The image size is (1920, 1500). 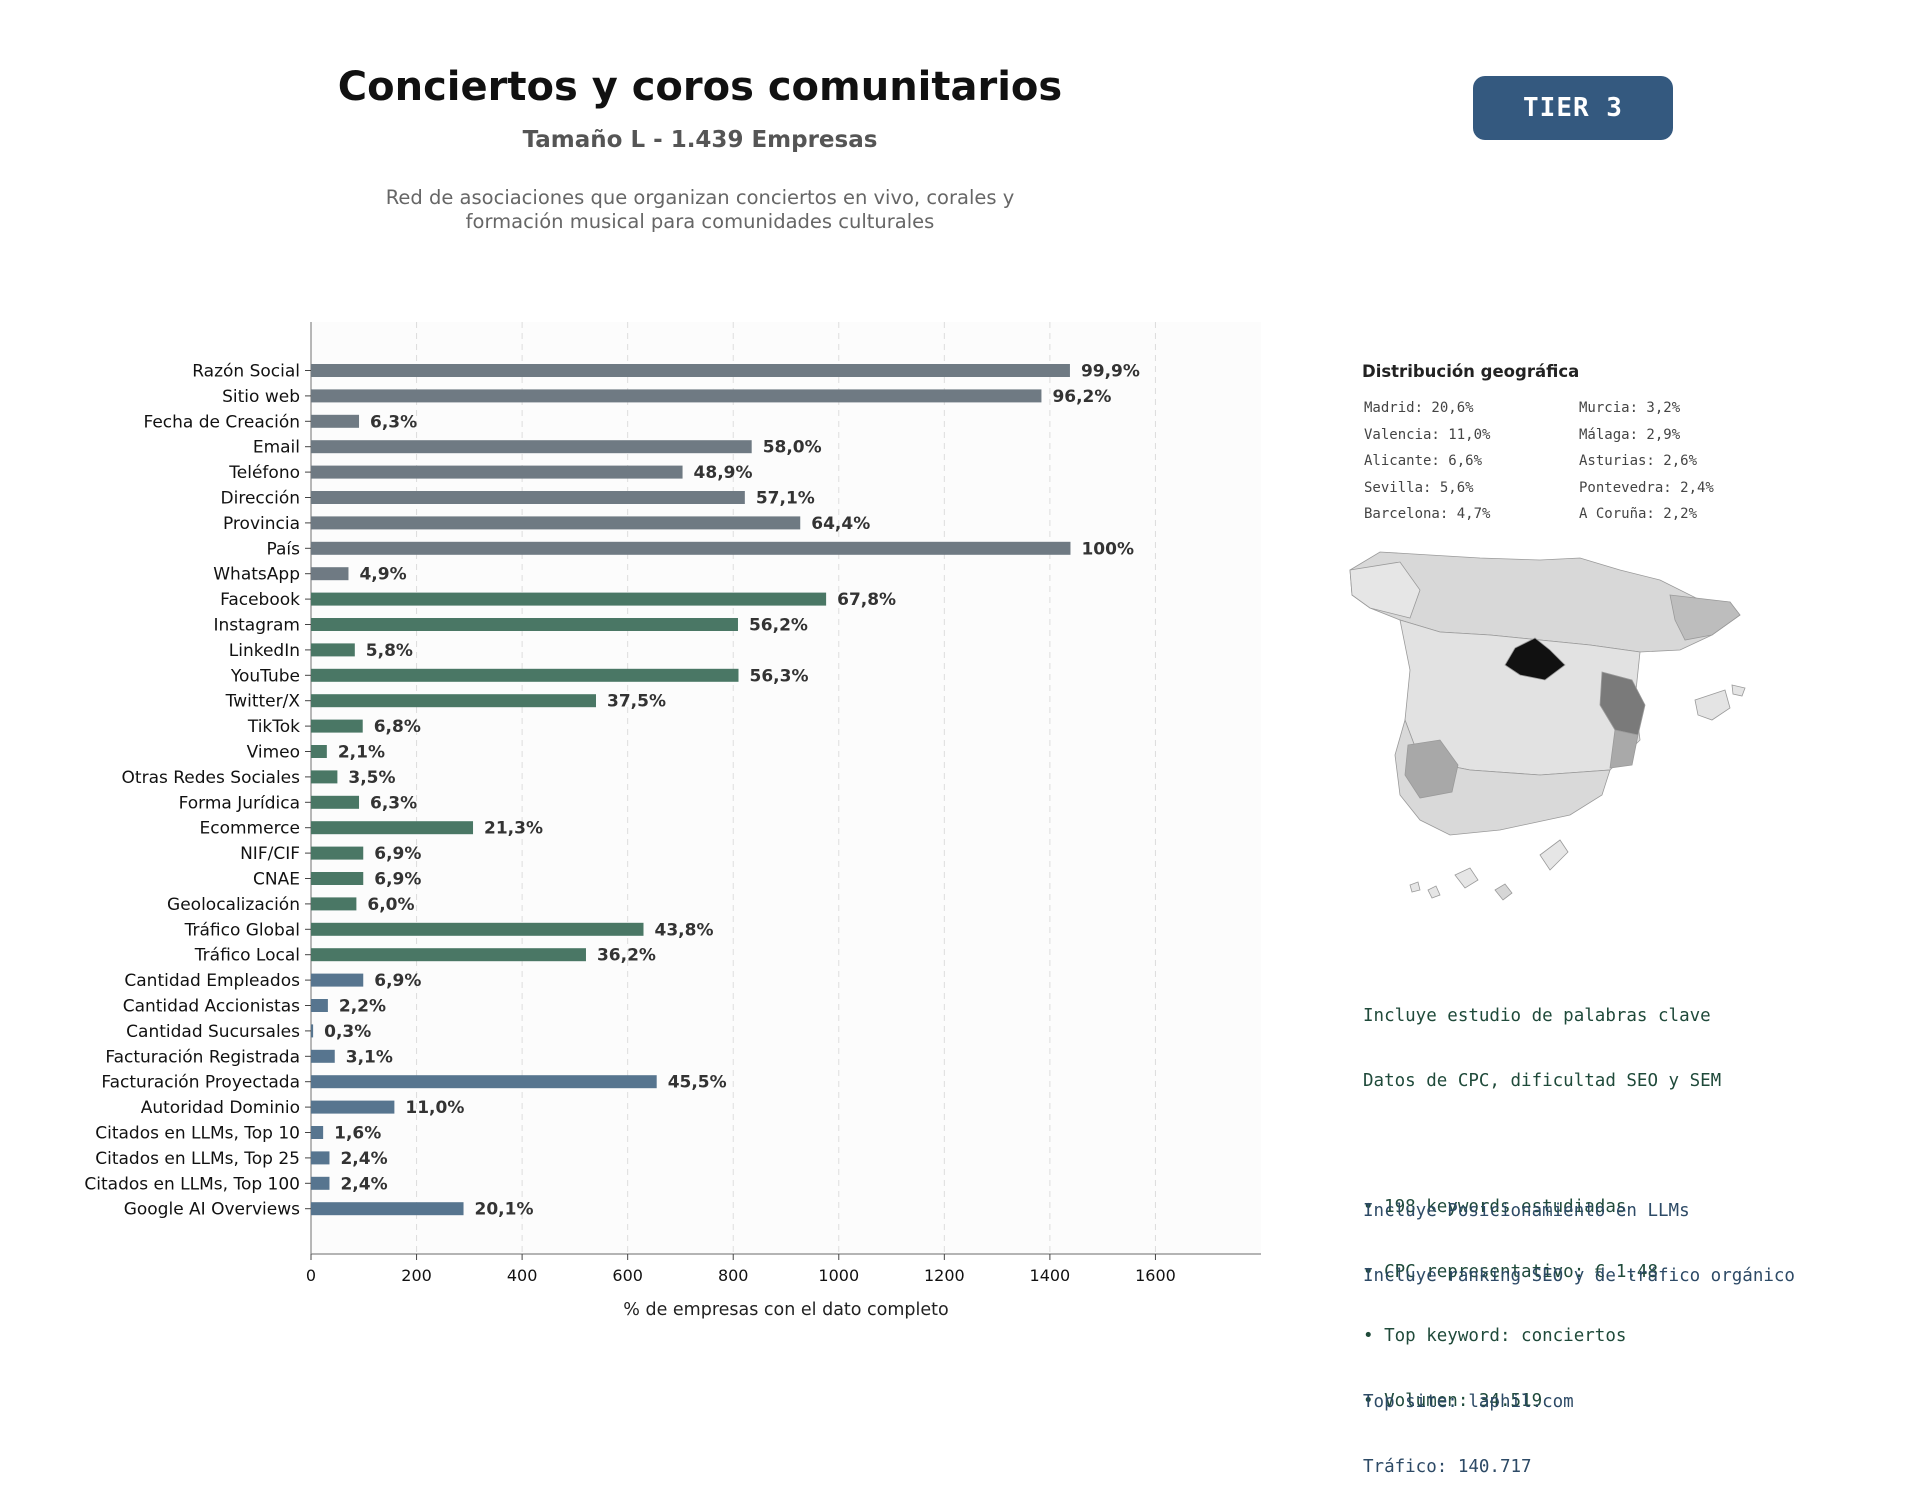 I want to click on x-tick-label: 1400, so click(x=1050, y=1275).